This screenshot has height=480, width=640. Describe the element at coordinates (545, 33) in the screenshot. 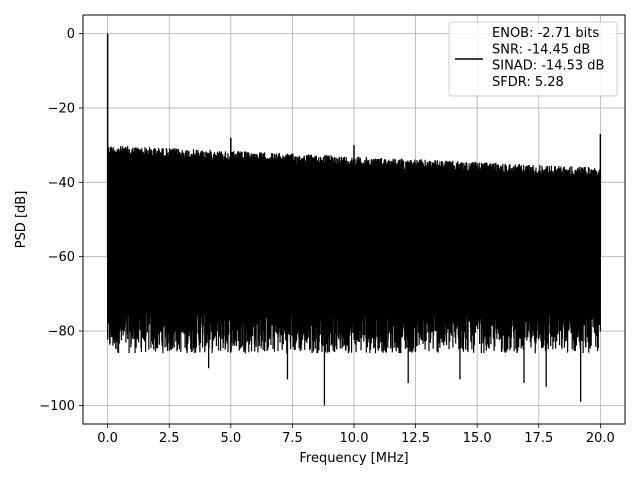

I see `legend-entry-line: ENOB: -2.71 bits` at that location.